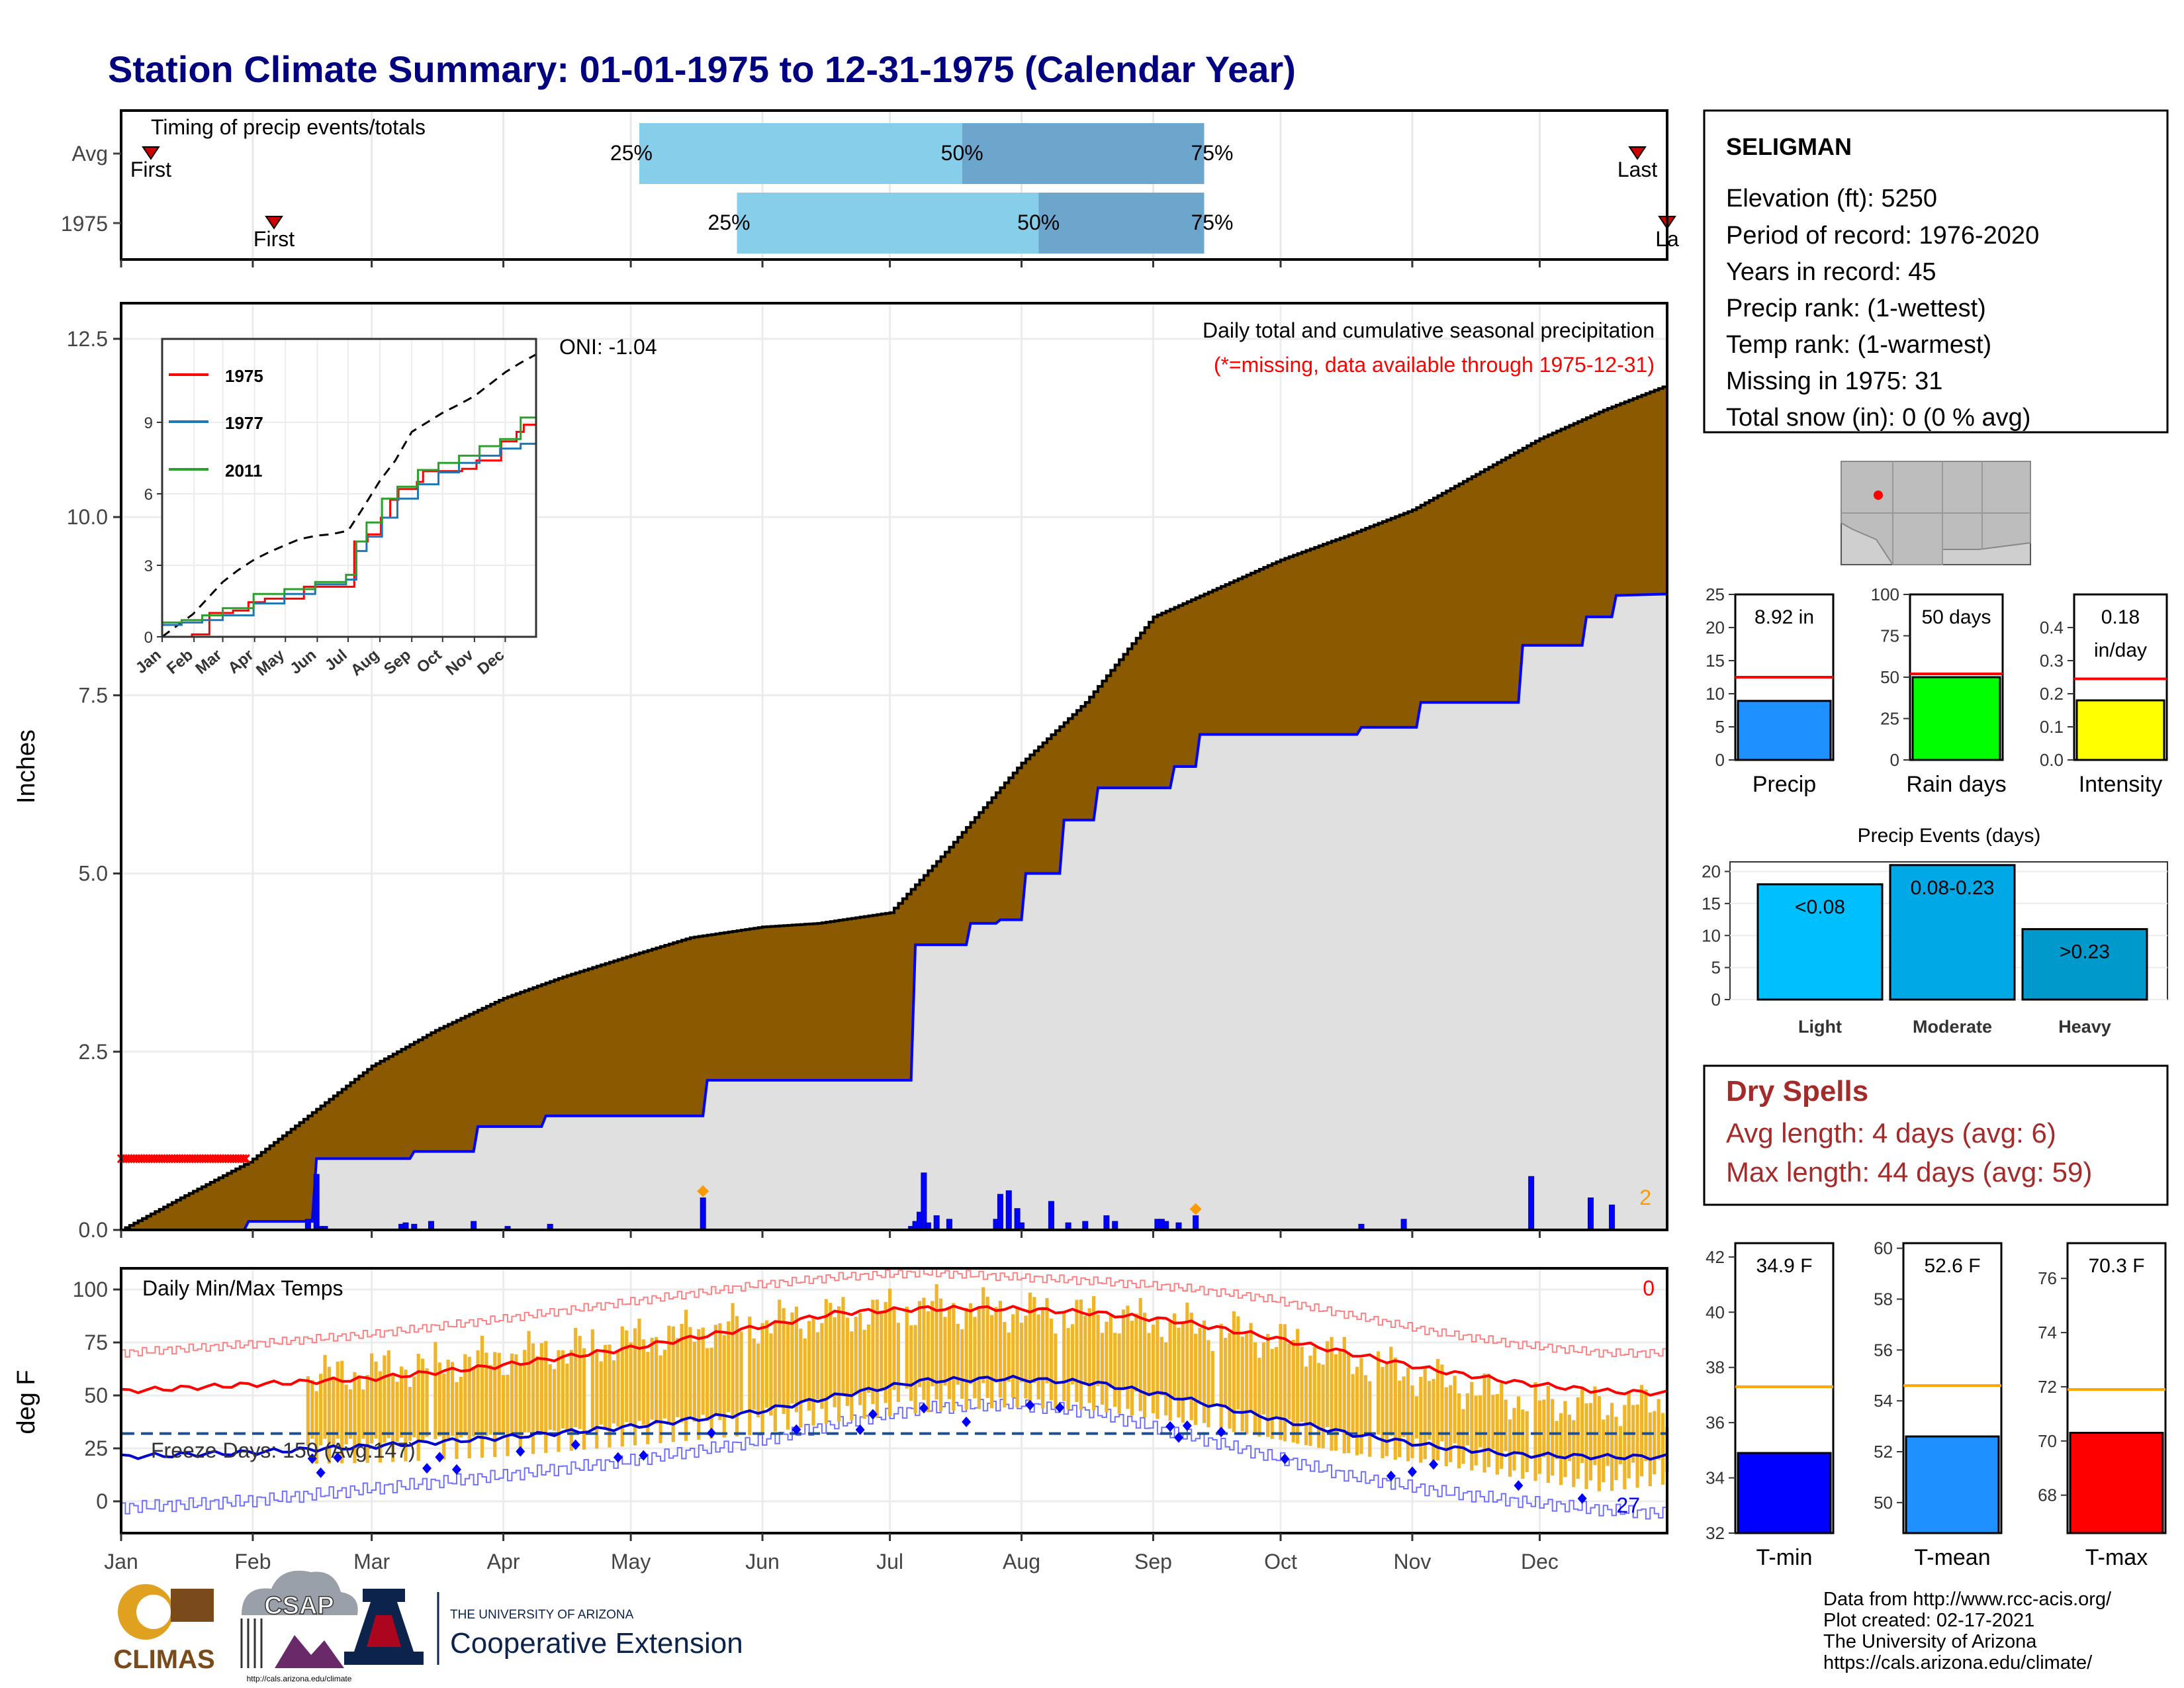  Describe the element at coordinates (631, 1561) in the screenshot. I see `month-label-may: May` at that location.